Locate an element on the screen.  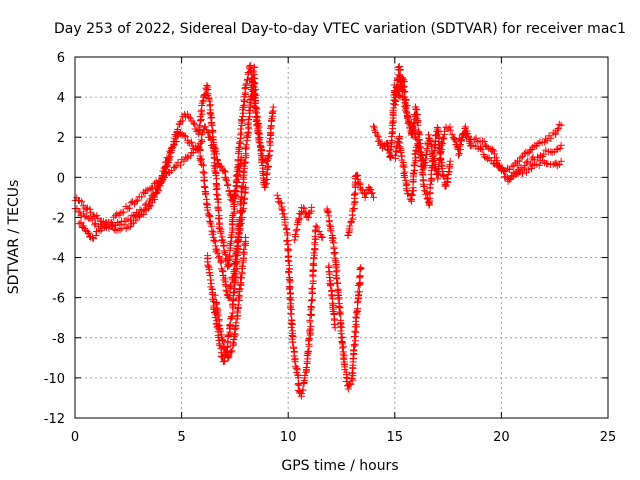
data-point-trace-j is located at coordinates (335, 328).